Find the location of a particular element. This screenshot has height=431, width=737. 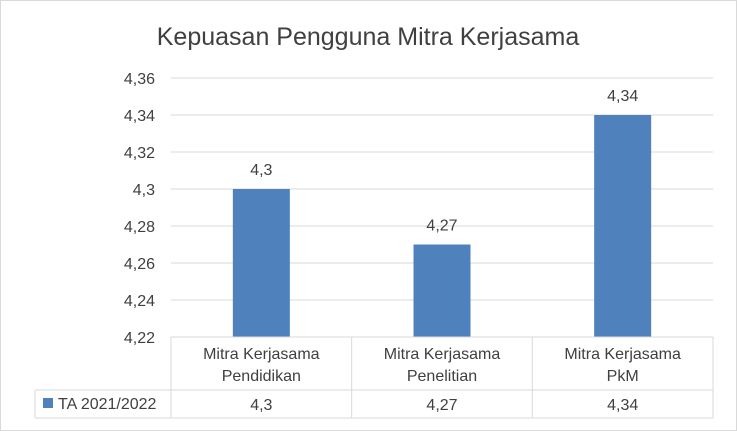

y-tick-label: 4,34 is located at coordinates (139, 116).